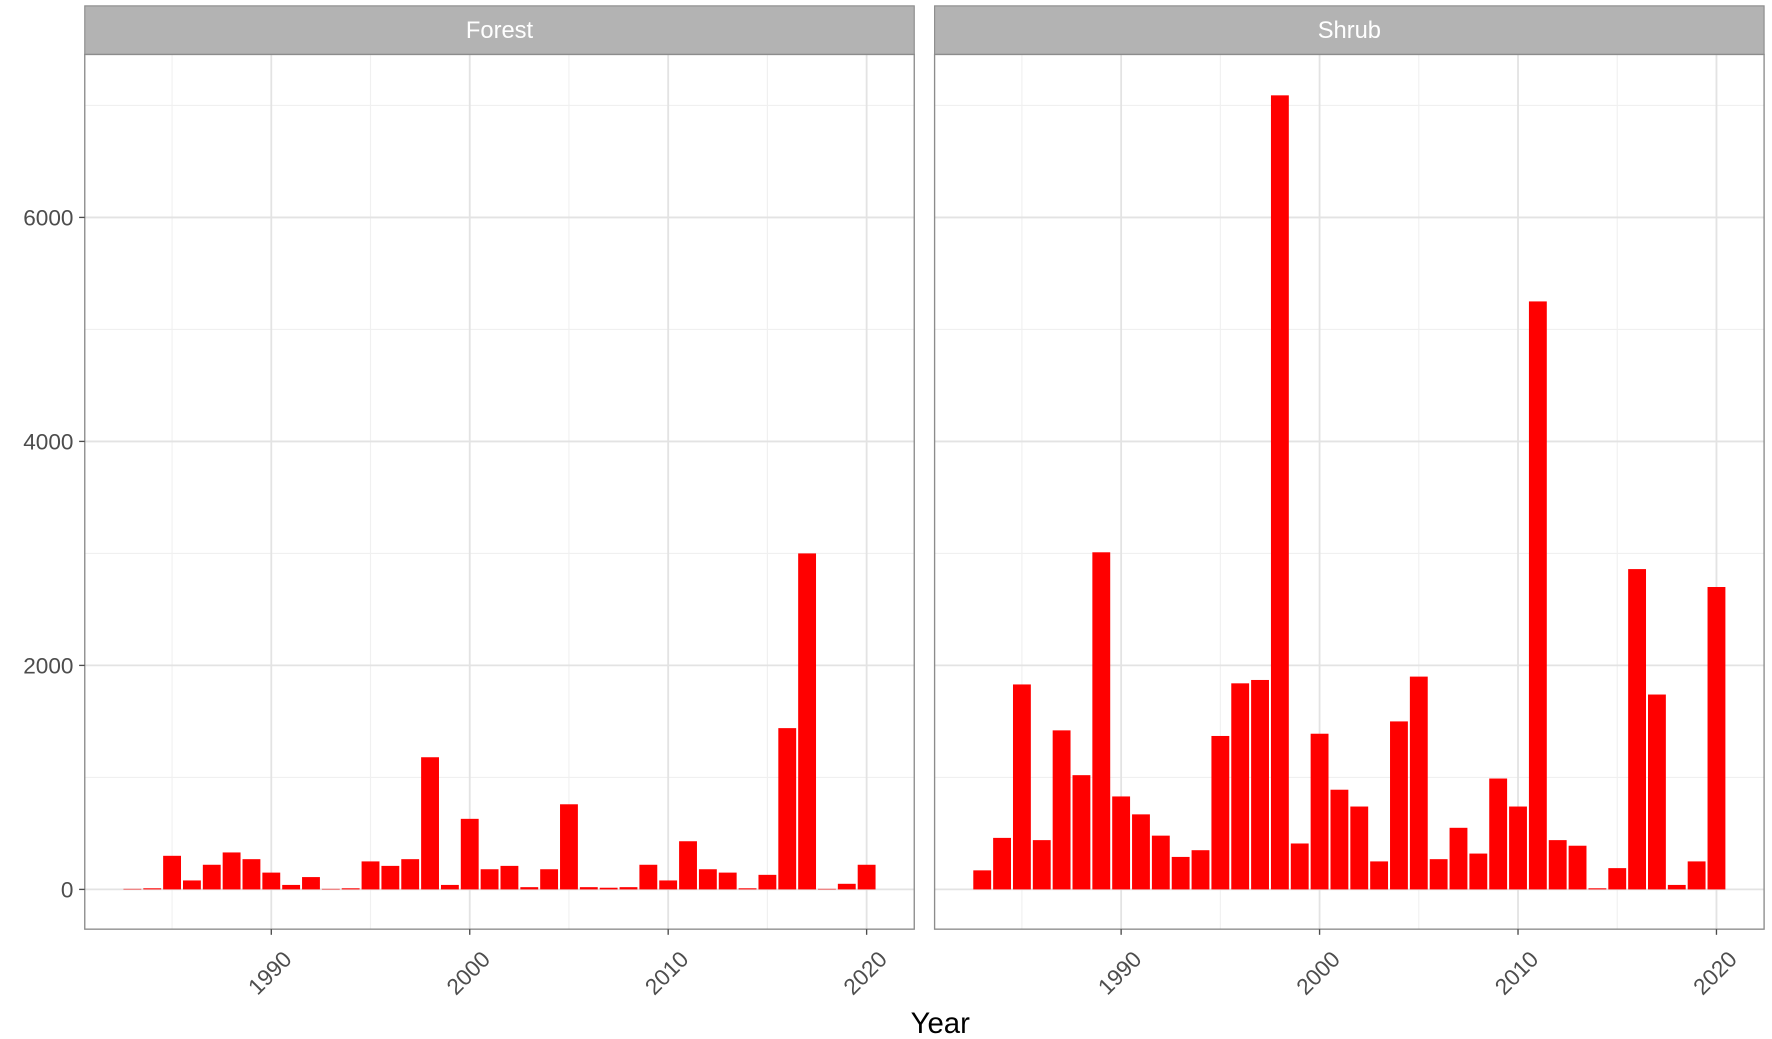 The width and height of the screenshot is (1772, 1039). What do you see at coordinates (67, 889) in the screenshot?
I see `y-tick-label: 0` at bounding box center [67, 889].